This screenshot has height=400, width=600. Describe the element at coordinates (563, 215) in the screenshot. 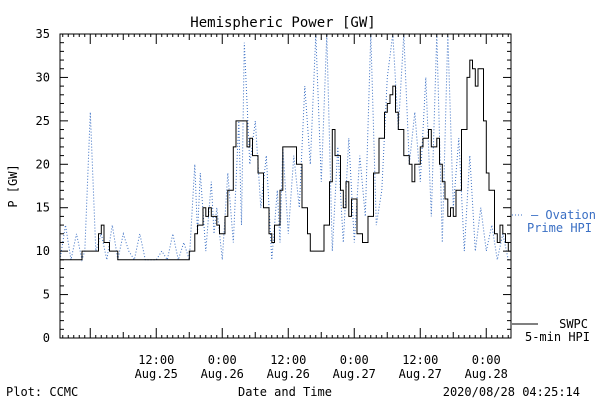

I see `legend-ovation-line1: — Ovation` at that location.